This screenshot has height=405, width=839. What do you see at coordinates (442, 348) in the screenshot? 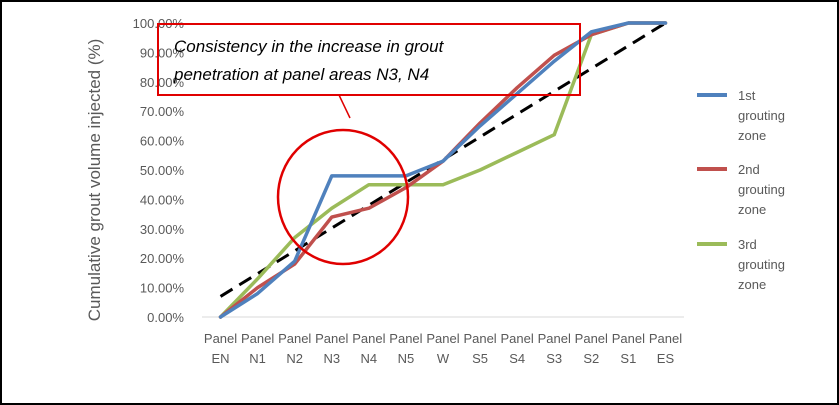
I see `x-tick-label: Panel W` at bounding box center [442, 348].